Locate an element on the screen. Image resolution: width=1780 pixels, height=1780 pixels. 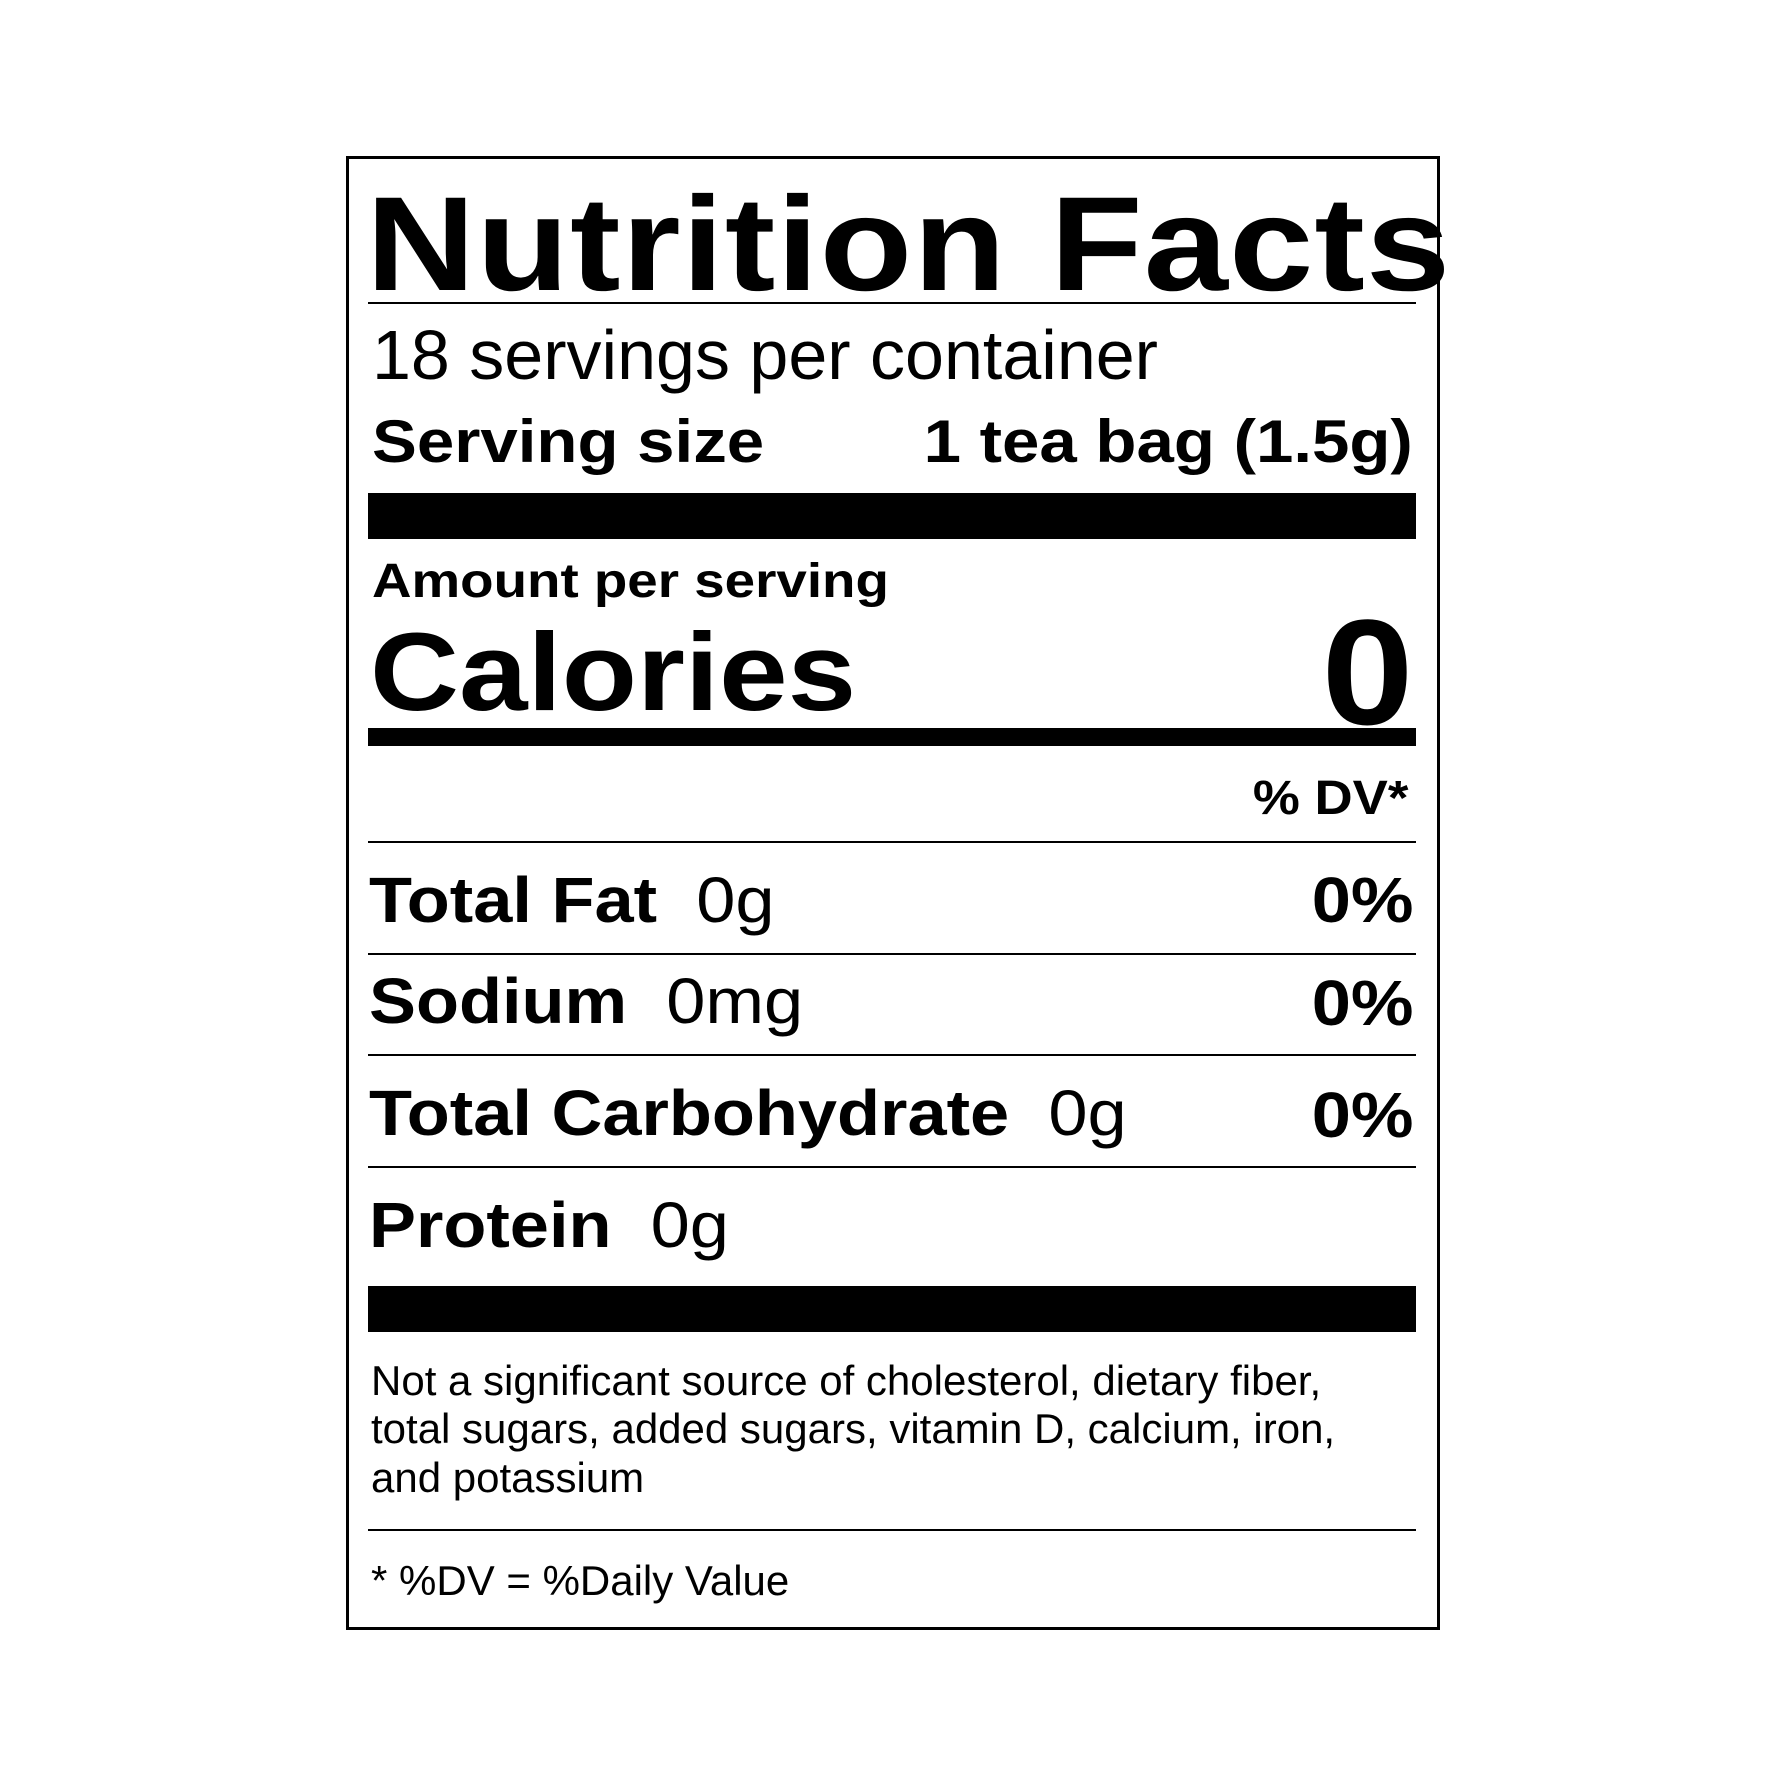
nutrient-line: Sodium 0mg is located at coordinates (586, 1001).